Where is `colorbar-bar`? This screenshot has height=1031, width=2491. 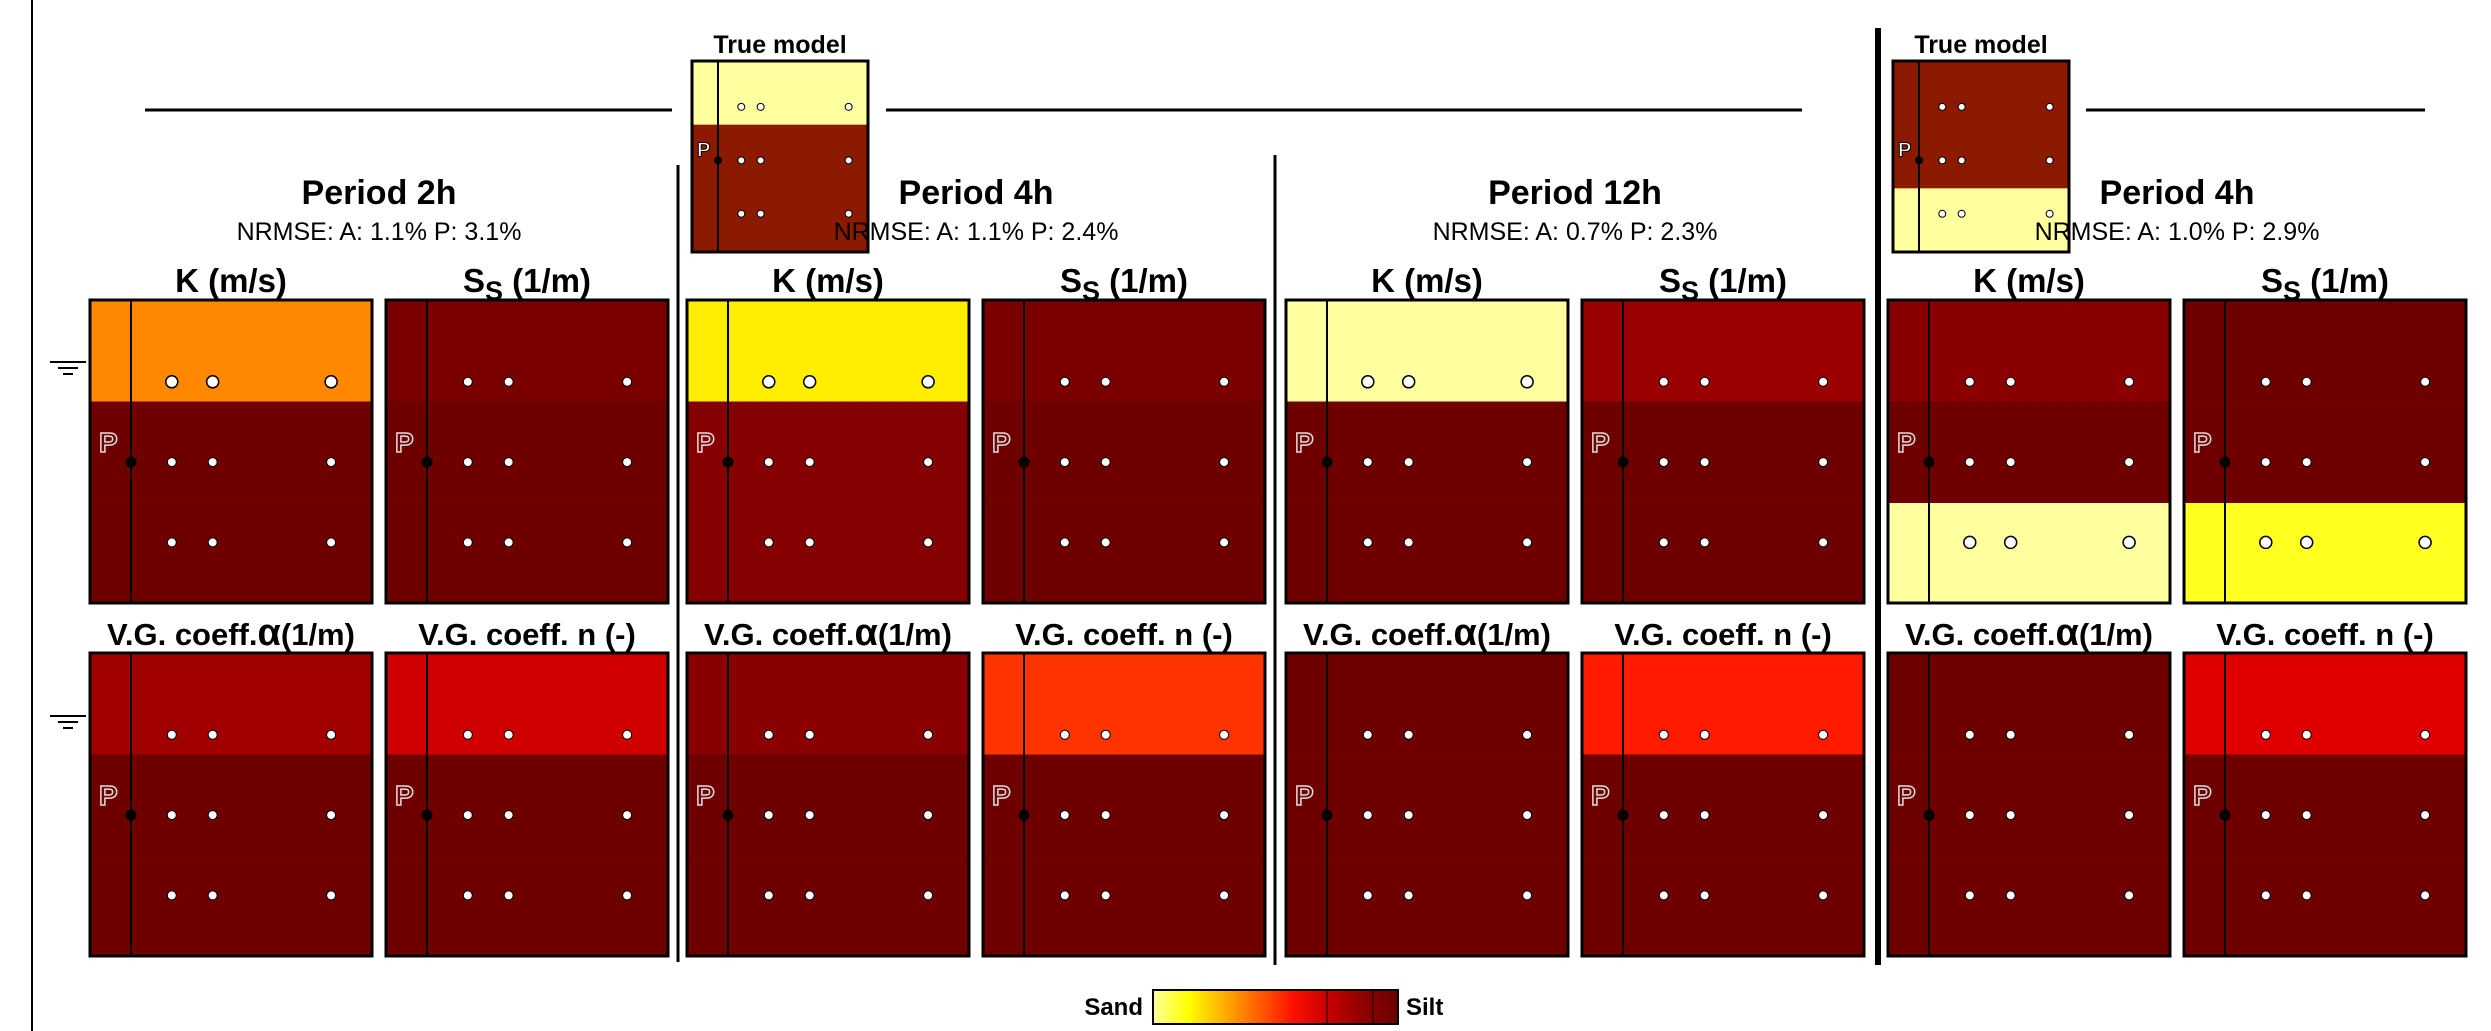
colorbar-bar is located at coordinates (1275, 1007).